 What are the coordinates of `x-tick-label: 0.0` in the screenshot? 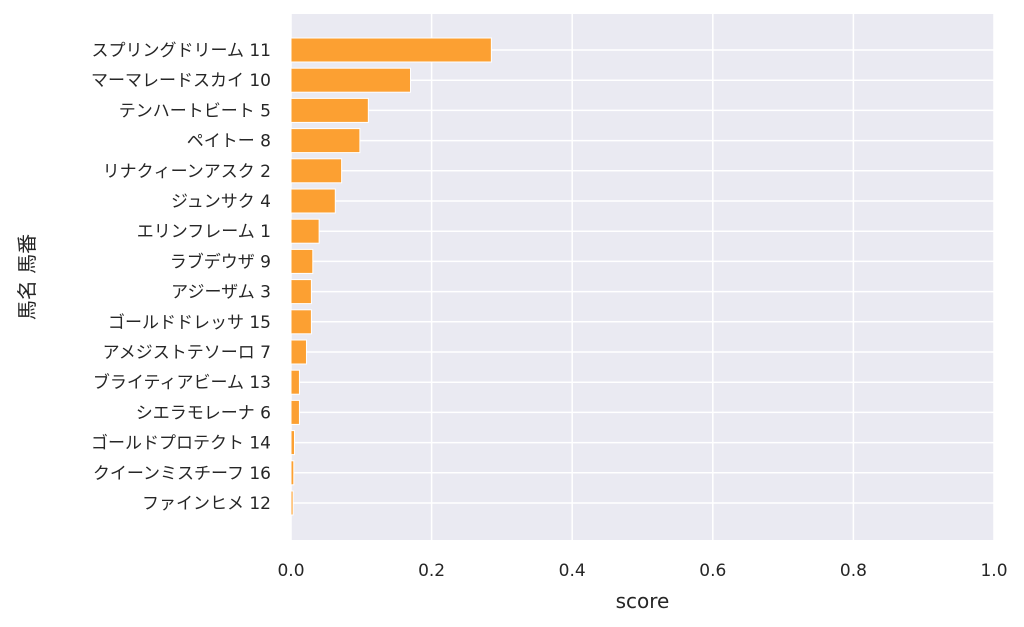 It's located at (290, 571).